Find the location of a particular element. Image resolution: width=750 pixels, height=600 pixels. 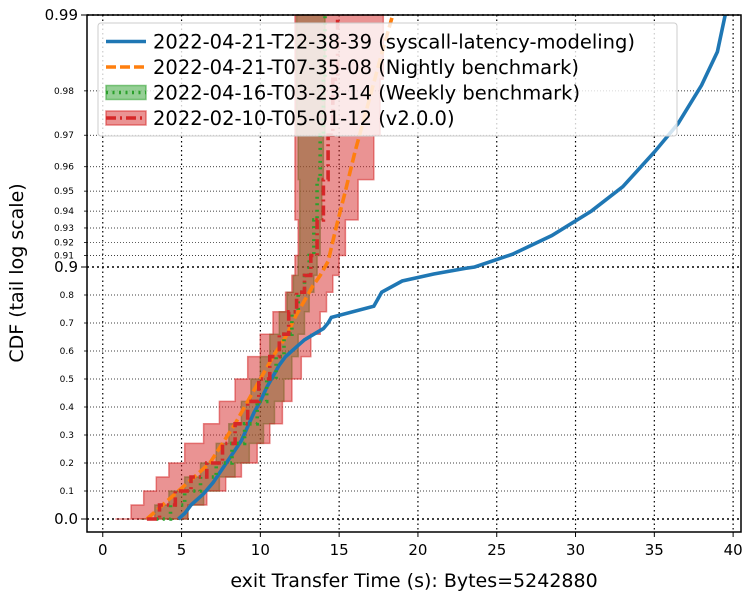

y-minor-tick-label: 0.5 is located at coordinates (67, 380).